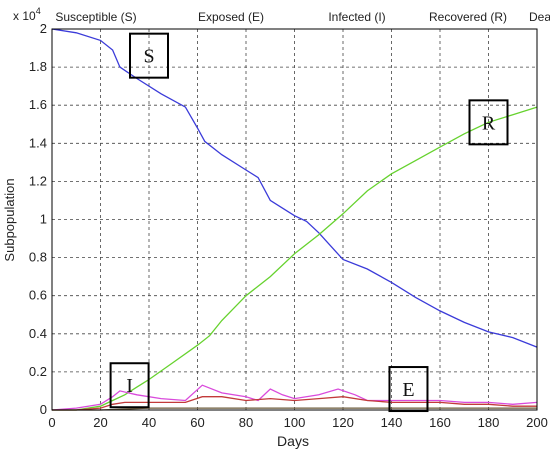 The width and height of the screenshot is (550, 452). What do you see at coordinates (38, 257) in the screenshot?
I see `y-tick-label: 0.8` at bounding box center [38, 257].